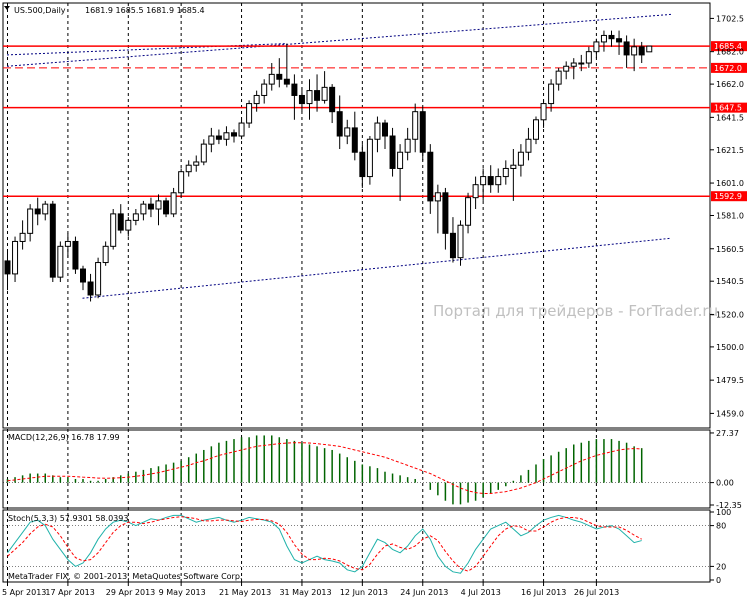 The image size is (750, 600). I want to click on date-tick-label: 12 Jun 2013, so click(364, 592).